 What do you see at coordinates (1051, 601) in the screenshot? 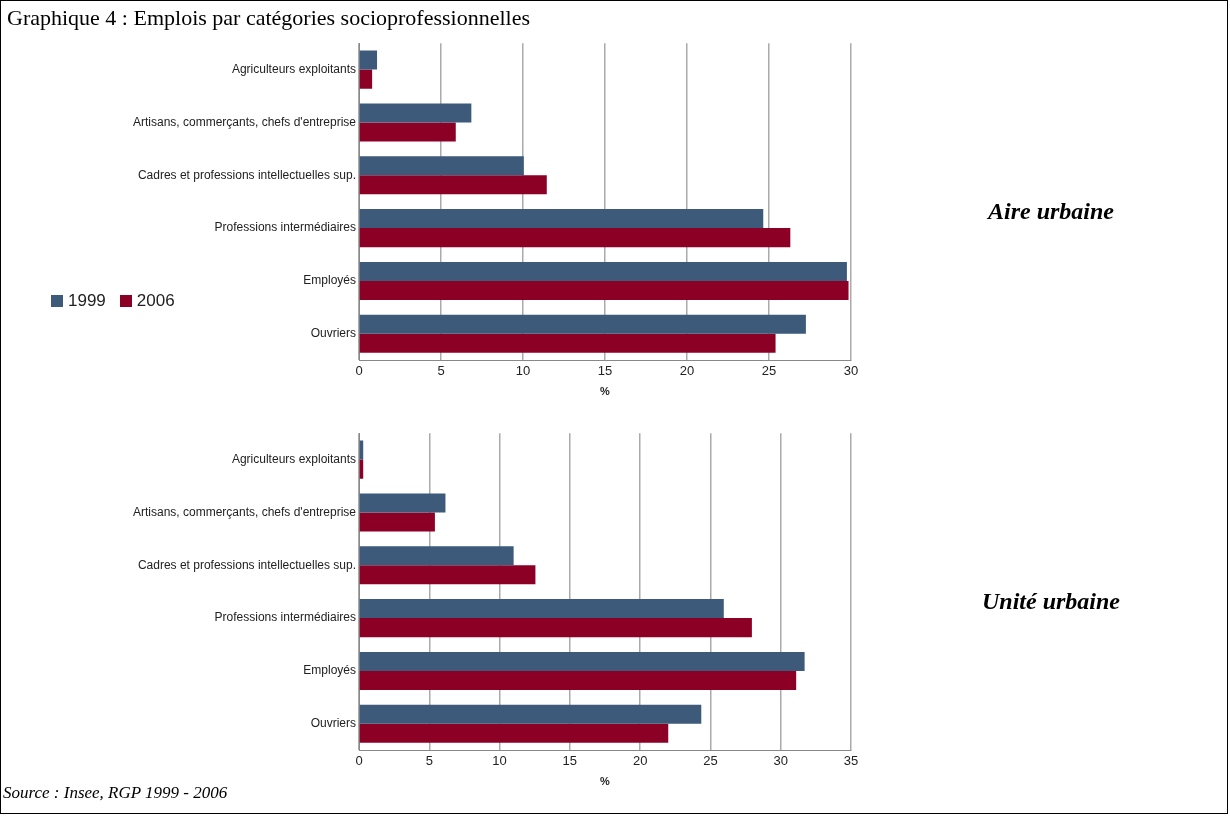
I see `text: Unité urbaine` at bounding box center [1051, 601].